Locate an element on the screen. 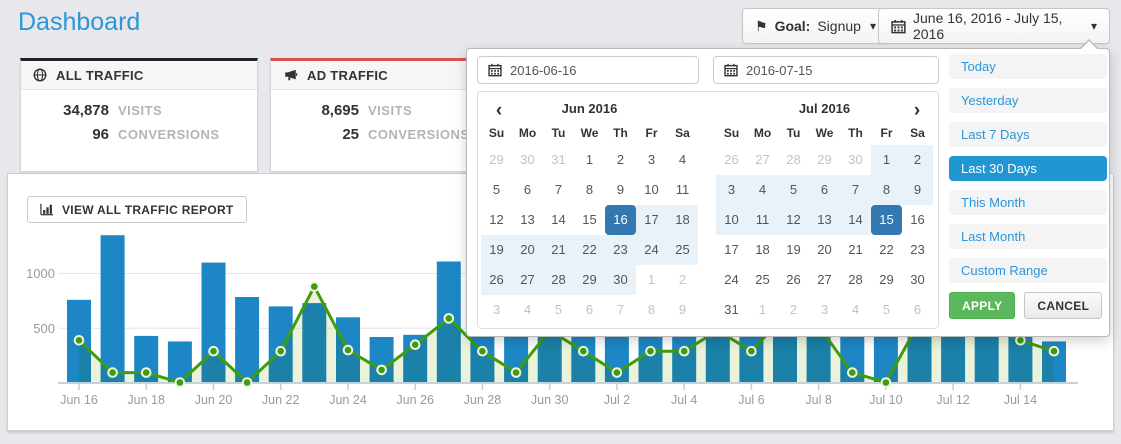 This screenshot has width=1121, height=444. cancel-button: CANCEL is located at coordinates (1063, 305).